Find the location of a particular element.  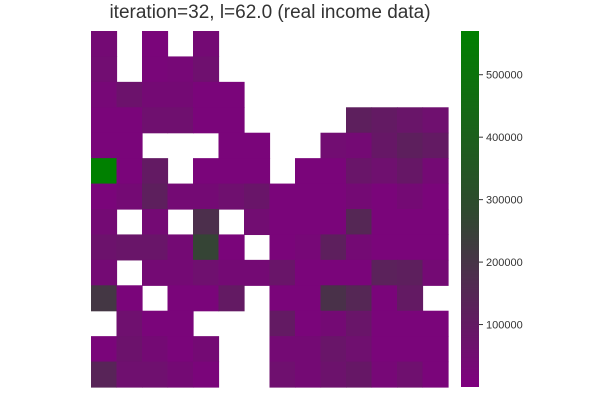

chart-title: iteration=32, l=62.0 (real income data) is located at coordinates (270, 12).